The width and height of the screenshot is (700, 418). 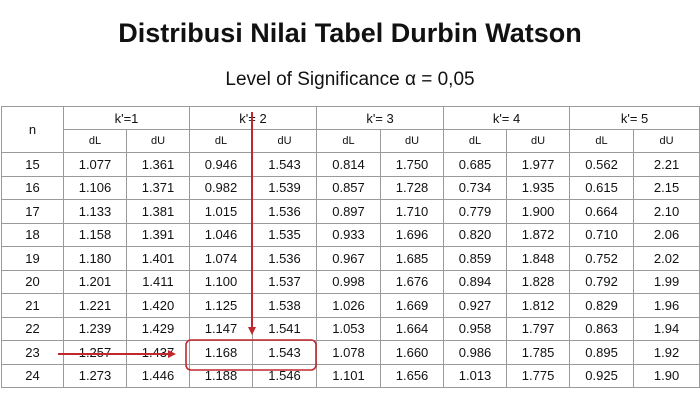 What do you see at coordinates (666, 234) in the screenshot?
I see `du-cell: 2.06` at bounding box center [666, 234].